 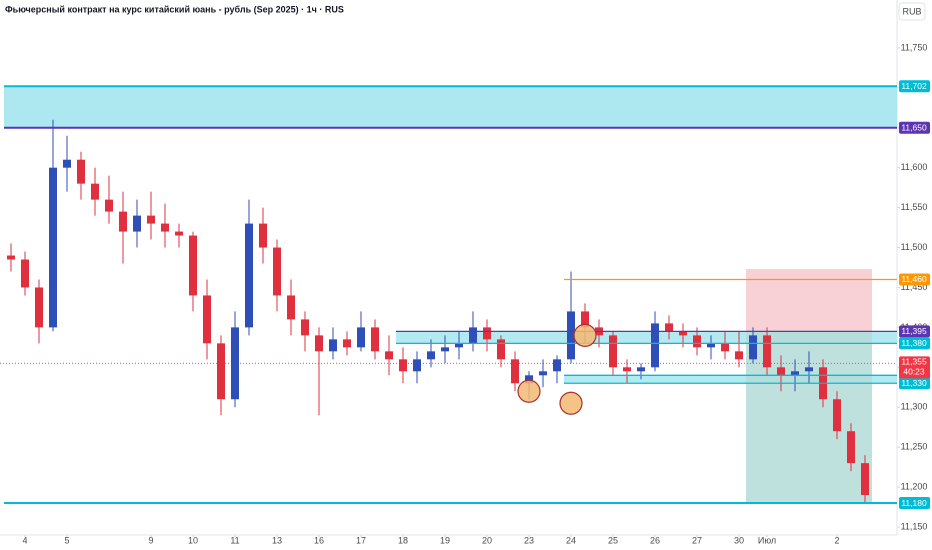 I want to click on y-tick-label: 11,500, so click(x=914, y=247).